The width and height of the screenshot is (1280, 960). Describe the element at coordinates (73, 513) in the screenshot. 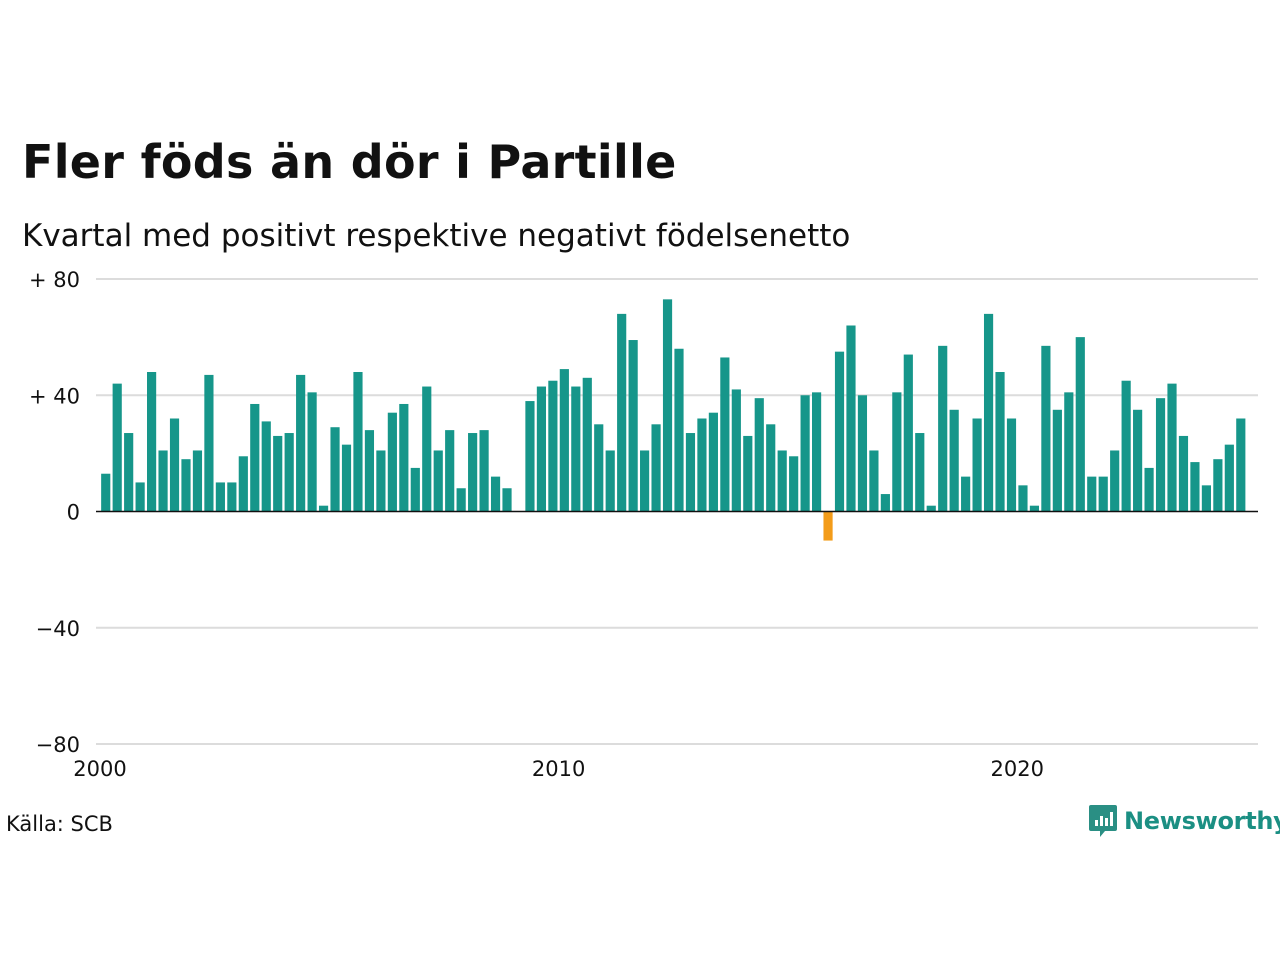

I see `y-tick-label: 0` at that location.